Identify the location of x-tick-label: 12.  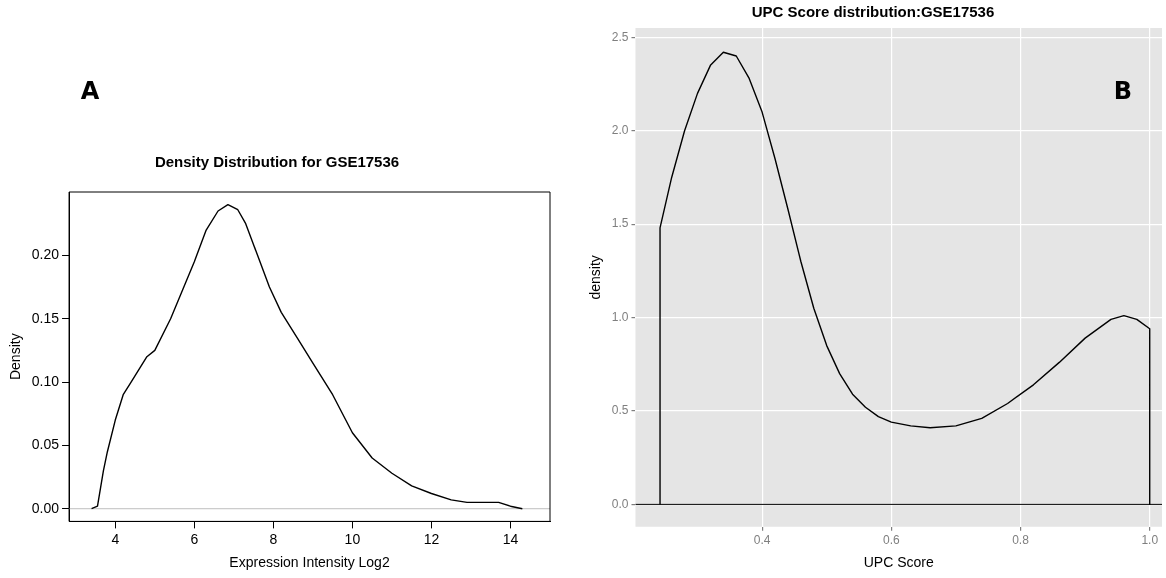
(431, 538).